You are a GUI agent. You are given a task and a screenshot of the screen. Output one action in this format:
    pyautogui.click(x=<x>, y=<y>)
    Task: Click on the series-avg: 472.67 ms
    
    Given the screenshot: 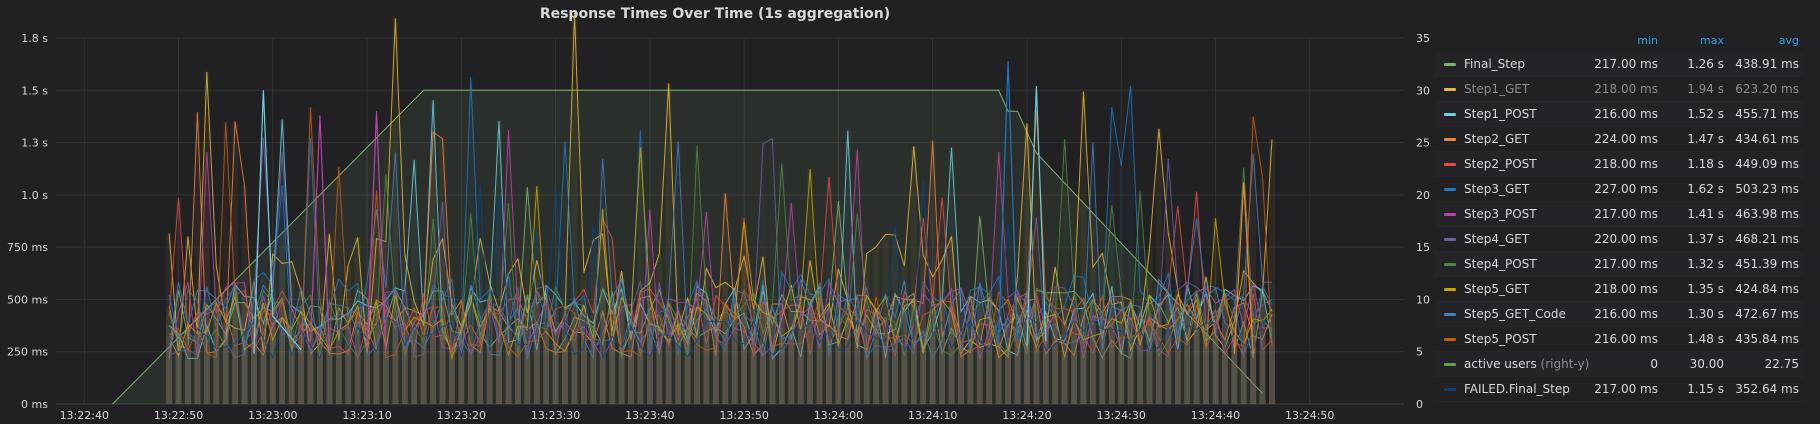 What is the action you would take?
    pyautogui.click(x=1767, y=314)
    